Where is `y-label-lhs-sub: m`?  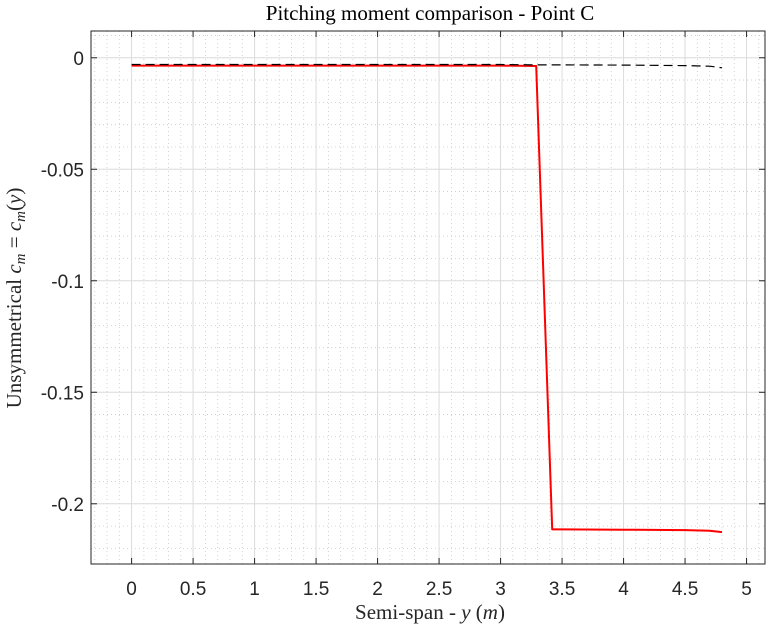 y-label-lhs-sub: m is located at coordinates (21, 258).